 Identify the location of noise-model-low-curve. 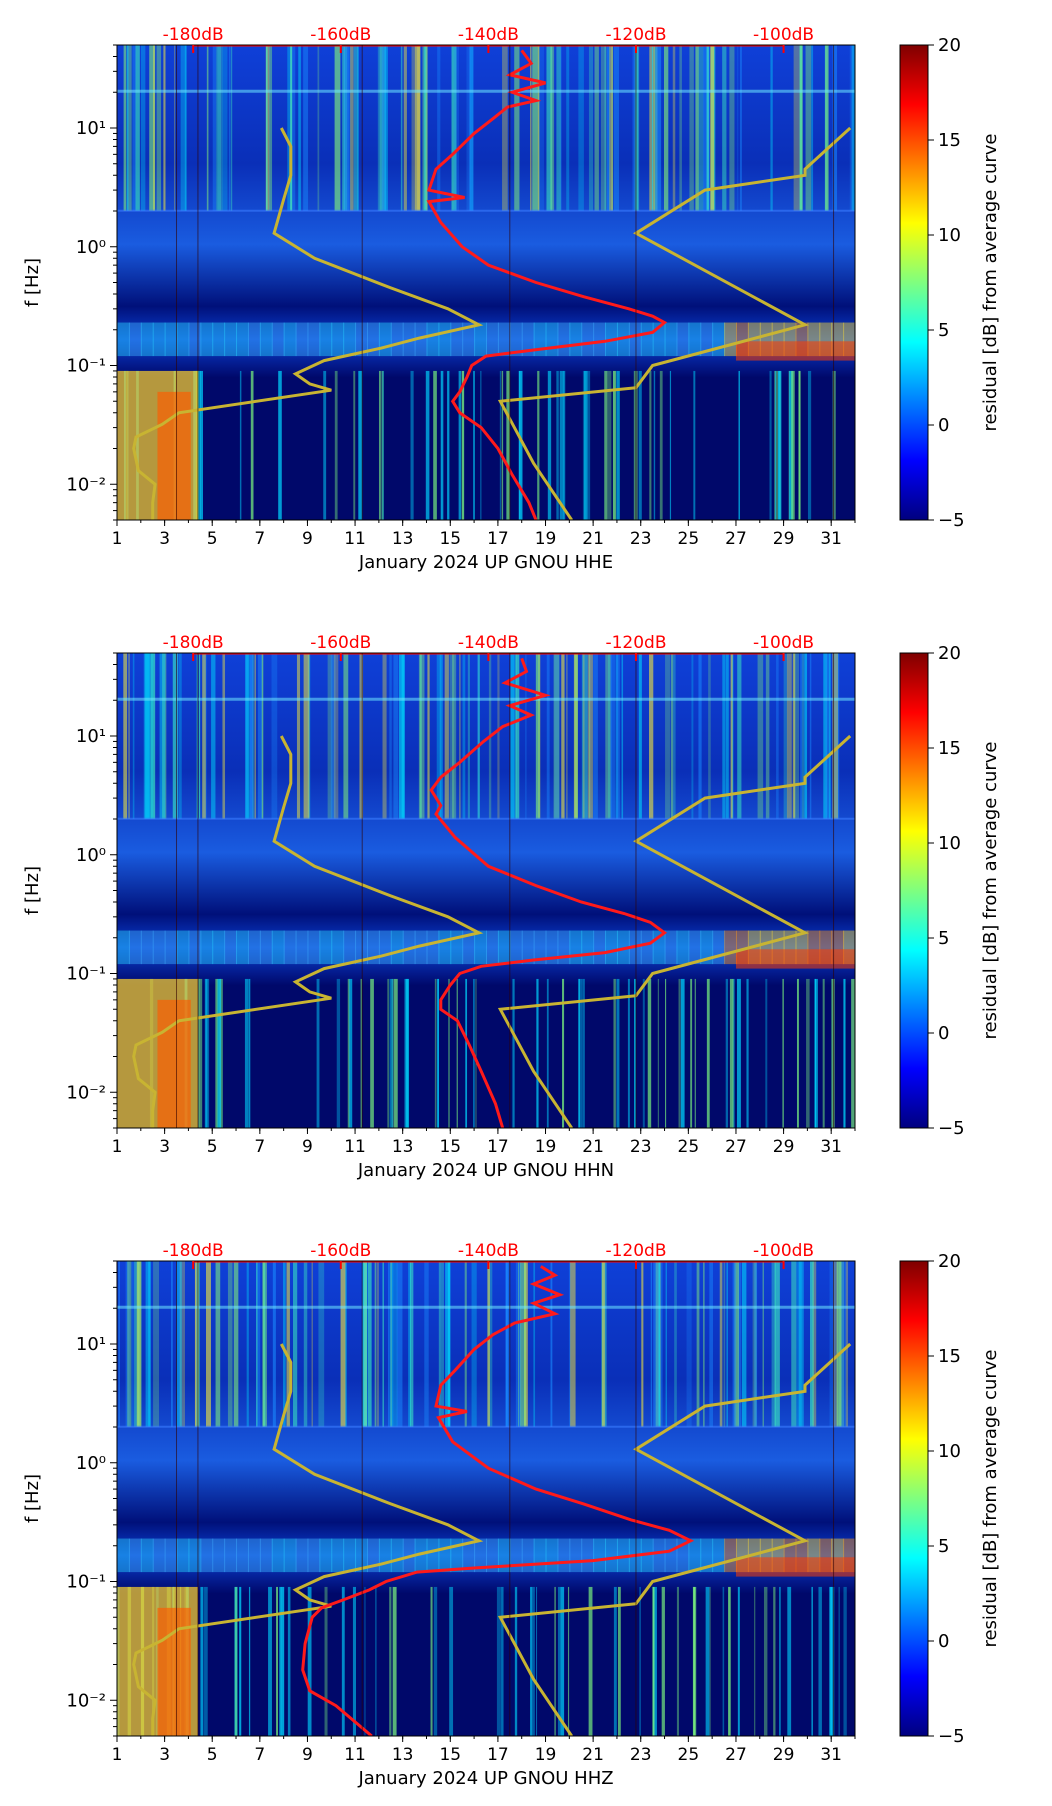
(308, 931).